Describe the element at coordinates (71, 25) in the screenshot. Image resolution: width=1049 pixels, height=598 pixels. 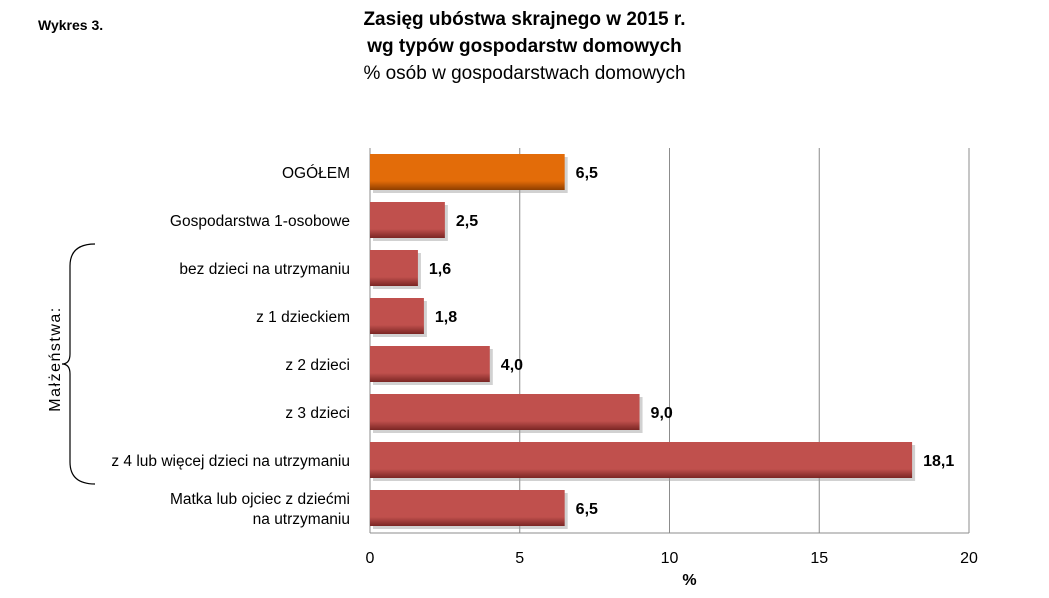
I see `figure-label: Wykres 3.` at that location.